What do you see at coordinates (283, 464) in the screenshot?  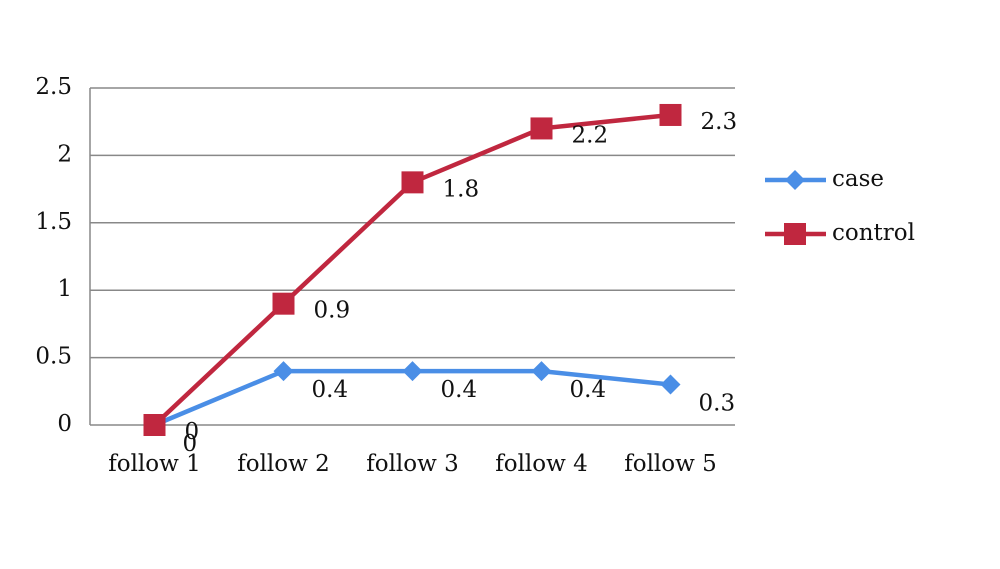 I see `x-tick-label: follow 2` at bounding box center [283, 464].